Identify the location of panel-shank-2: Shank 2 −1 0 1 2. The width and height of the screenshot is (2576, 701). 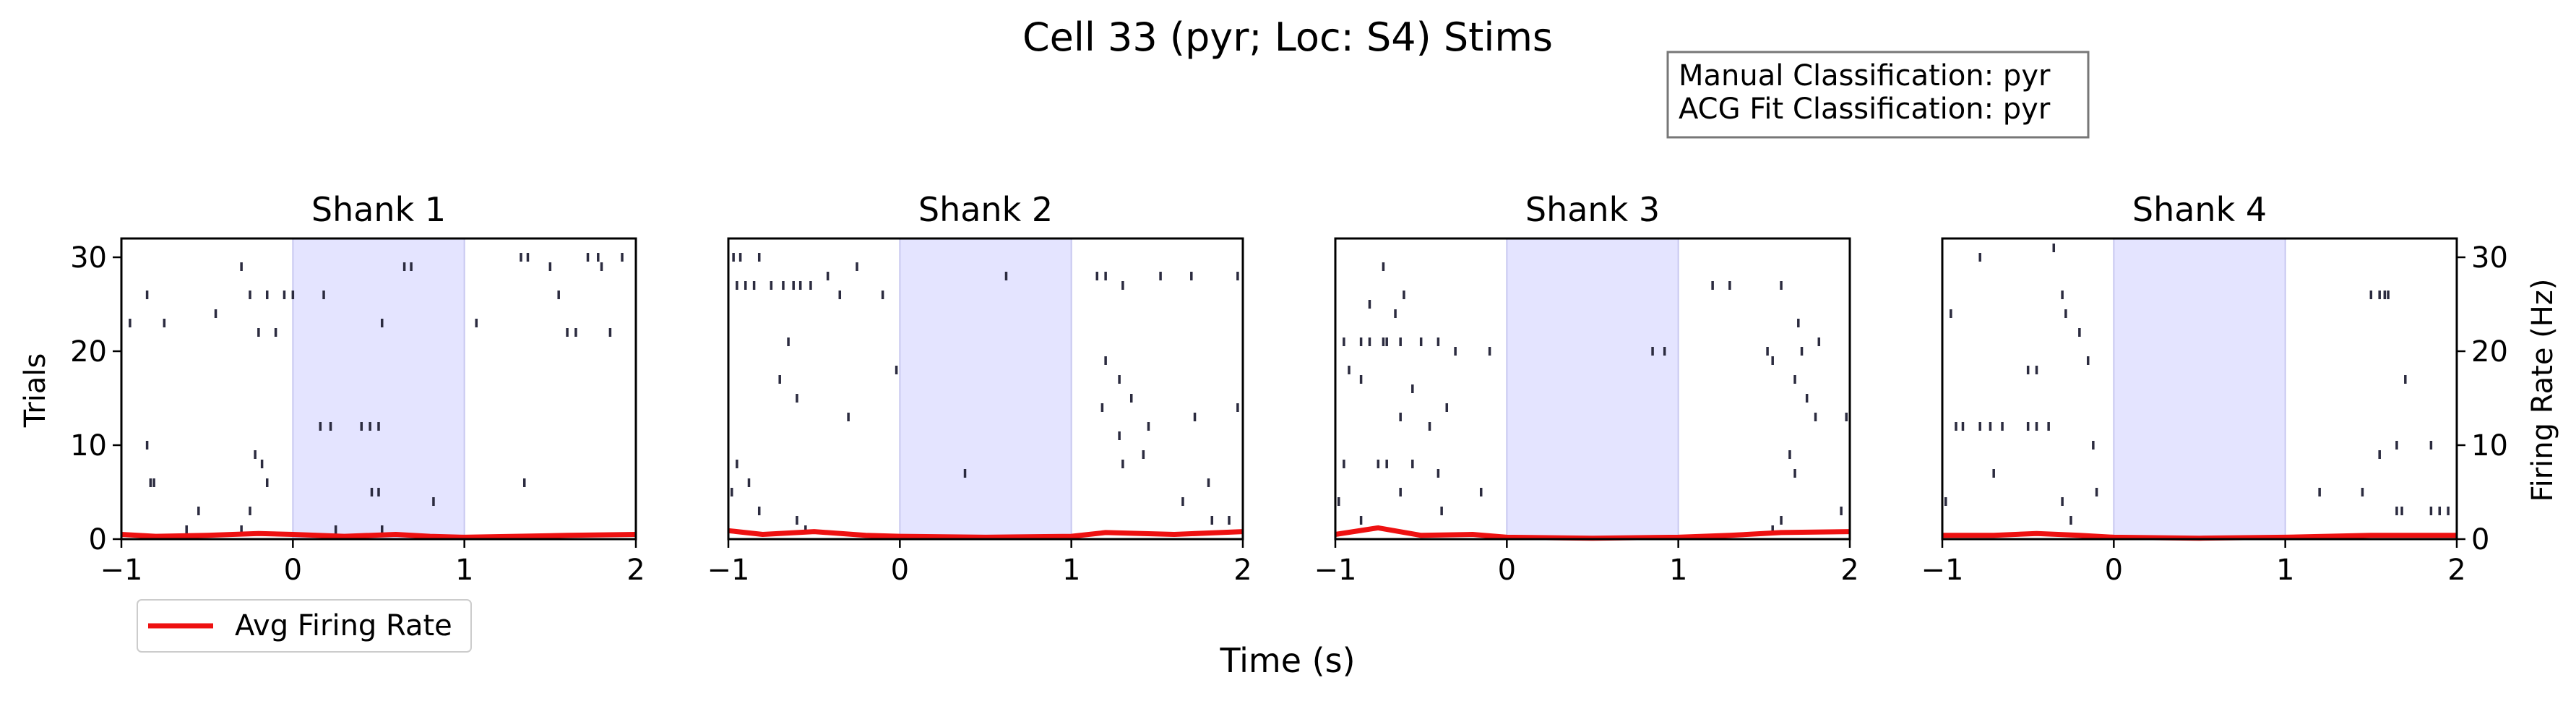
(979, 389).